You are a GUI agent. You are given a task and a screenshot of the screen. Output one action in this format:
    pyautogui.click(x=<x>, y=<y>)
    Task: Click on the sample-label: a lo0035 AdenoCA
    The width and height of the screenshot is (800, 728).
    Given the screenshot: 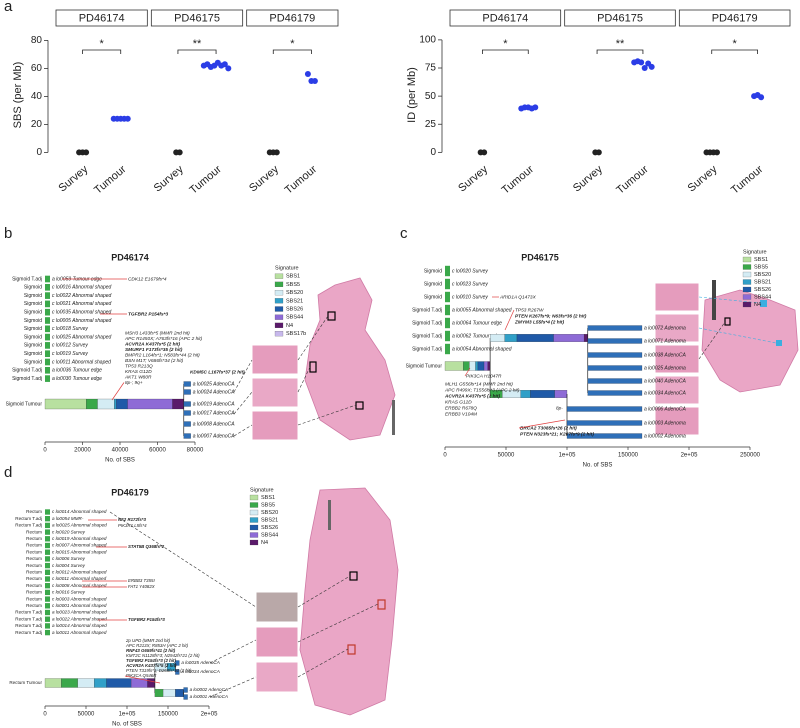 What is the action you would take?
    pyautogui.click(x=200, y=662)
    